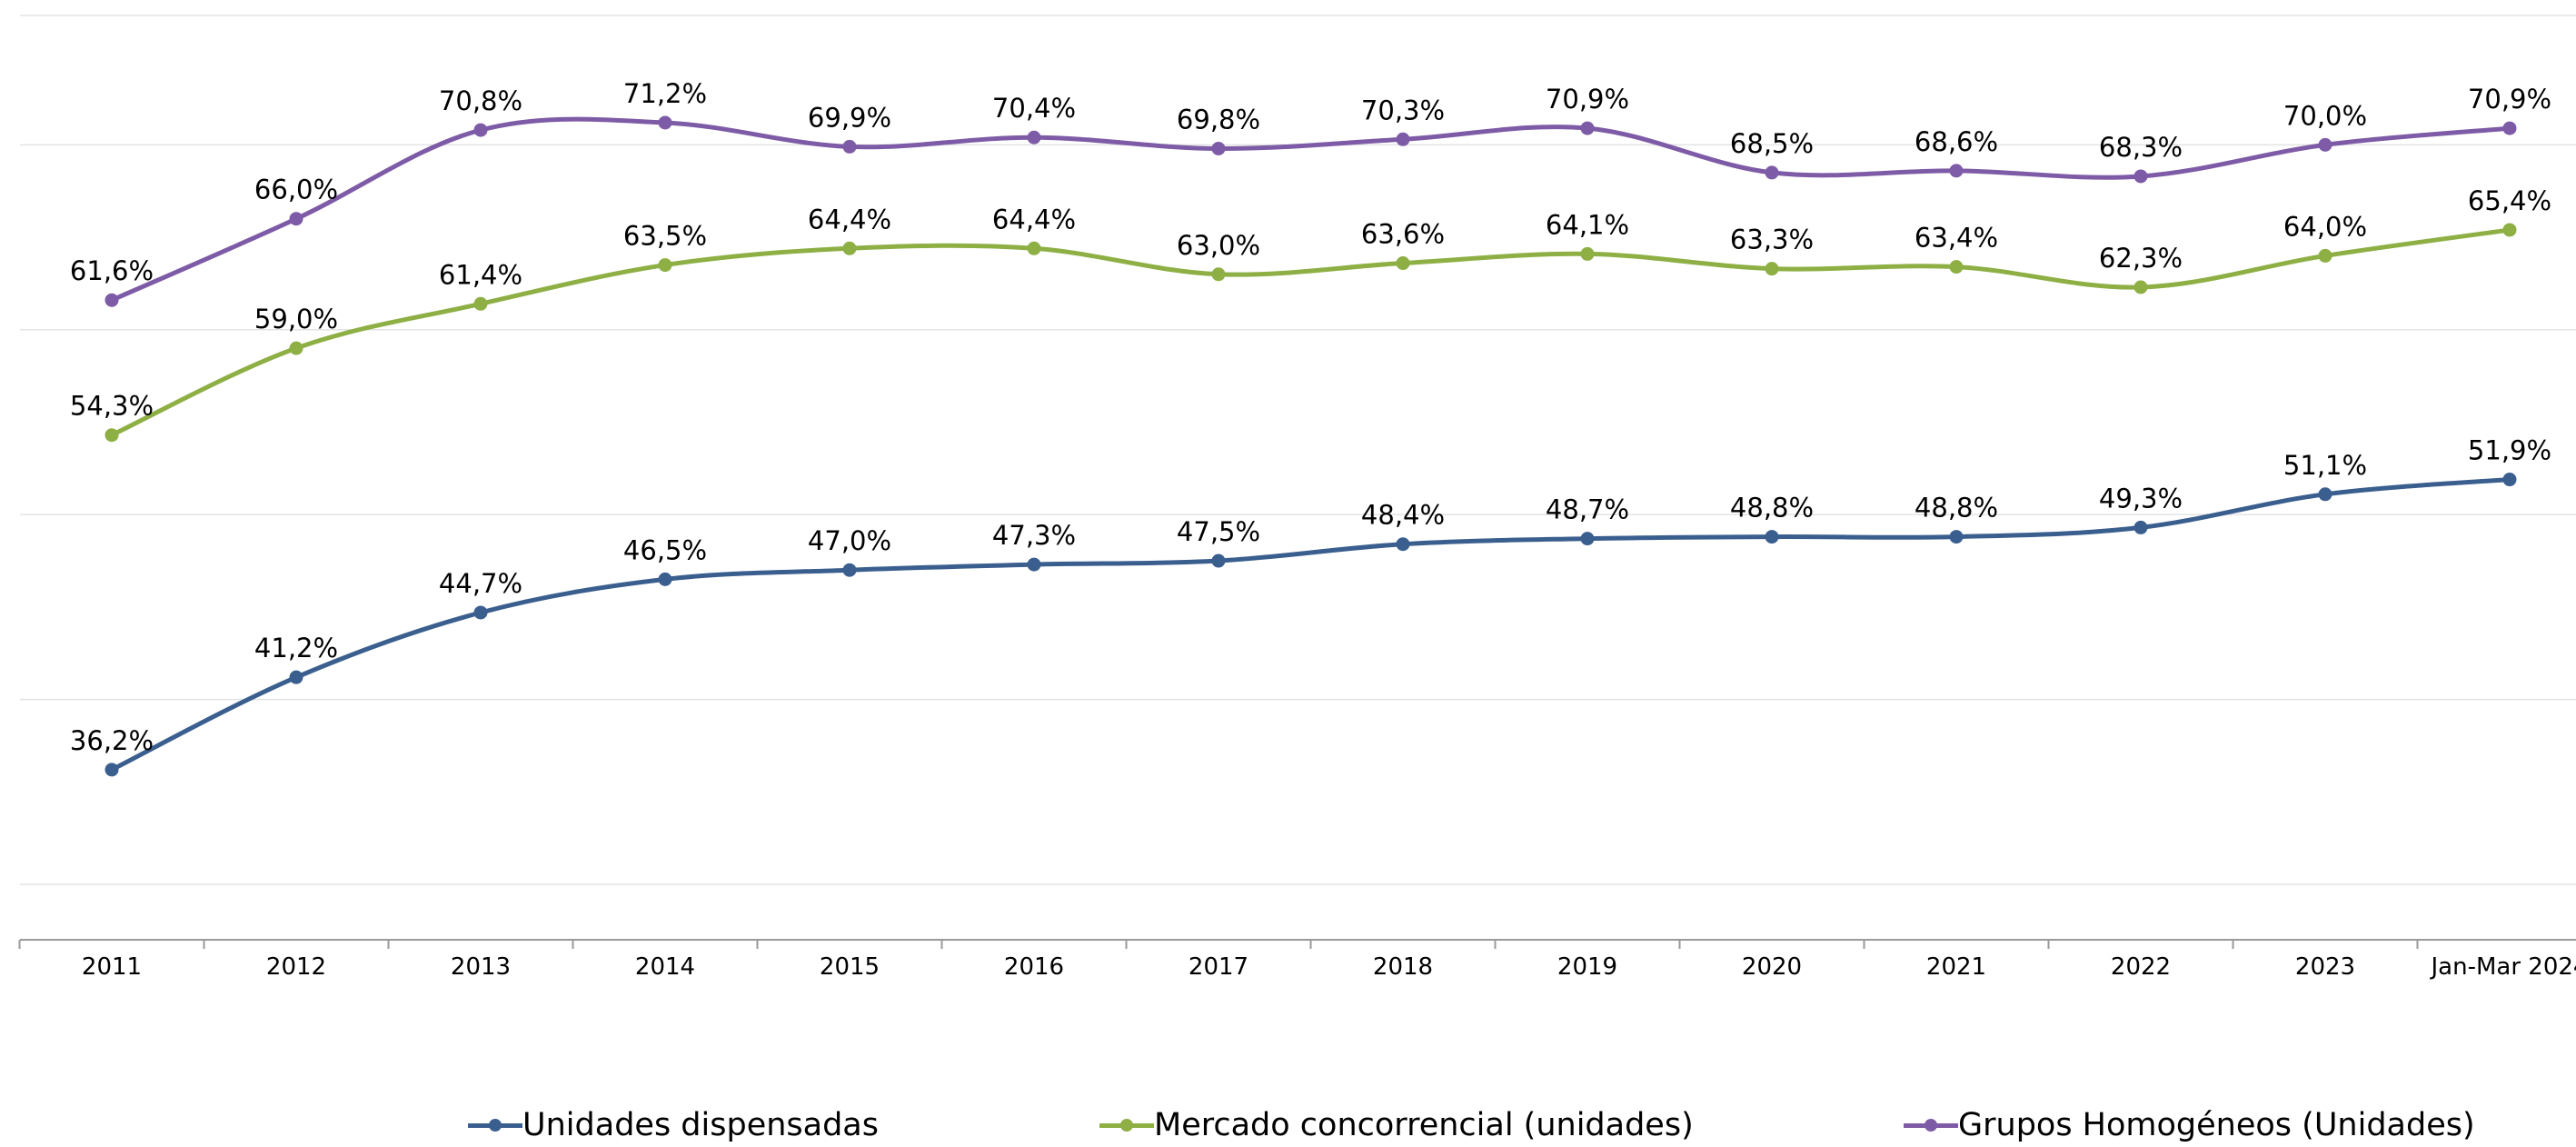 This screenshot has width=2576, height=1147. I want to click on data-label: 63,4%, so click(1957, 239).